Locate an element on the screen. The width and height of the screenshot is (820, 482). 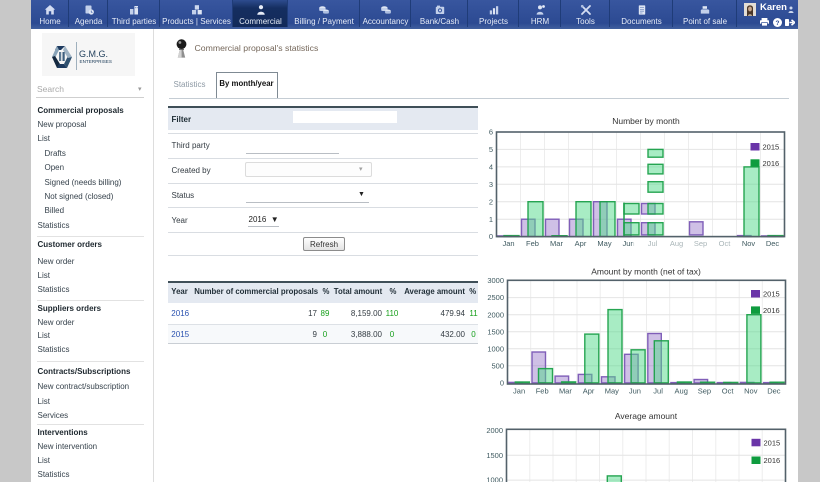
svg-text: 2 is located at coordinates (491, 201).